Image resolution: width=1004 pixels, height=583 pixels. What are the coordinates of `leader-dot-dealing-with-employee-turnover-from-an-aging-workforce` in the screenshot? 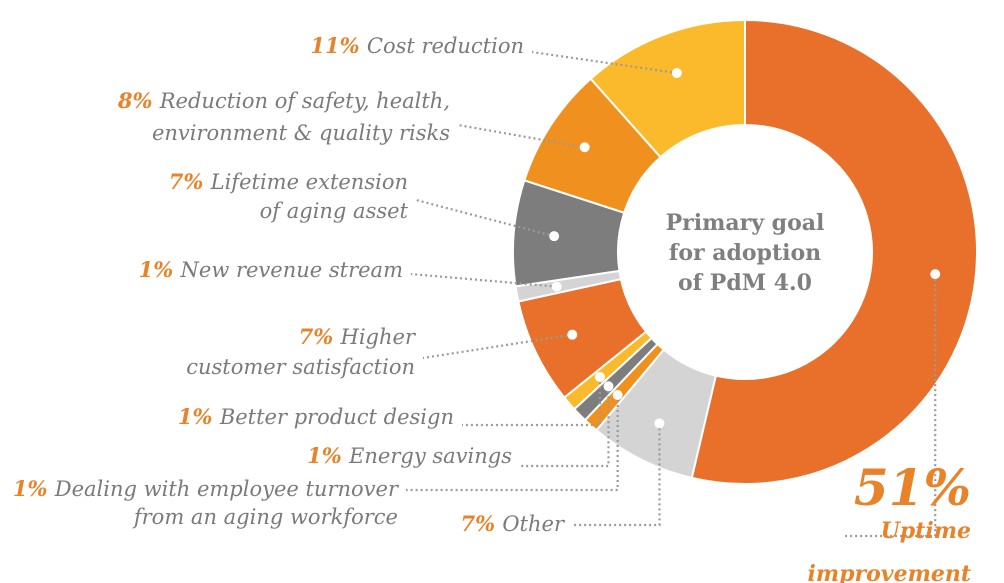 It's located at (617, 395).